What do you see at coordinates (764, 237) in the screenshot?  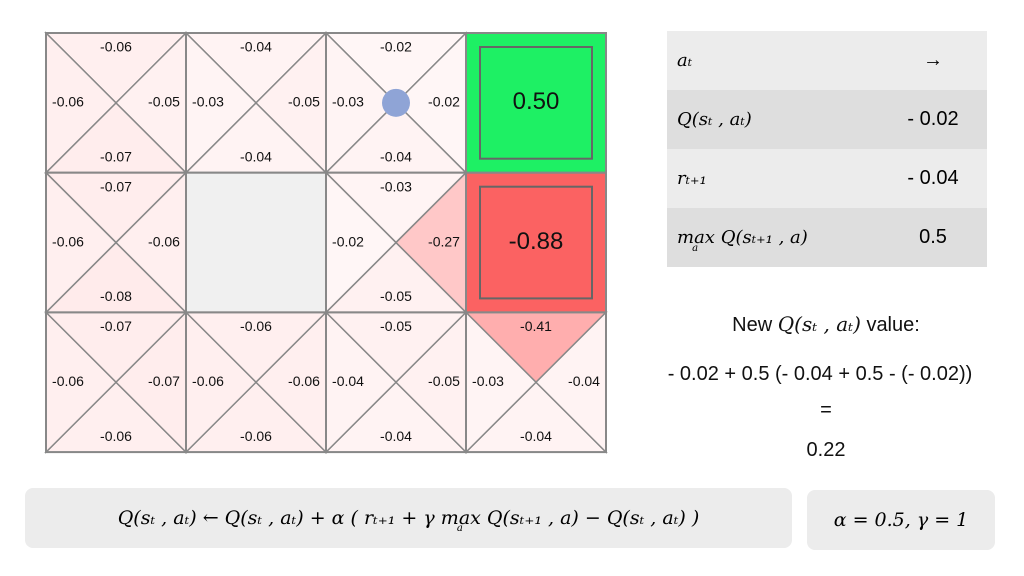 I see `row-label: Q(sₜ₊₁ , a)` at bounding box center [764, 237].